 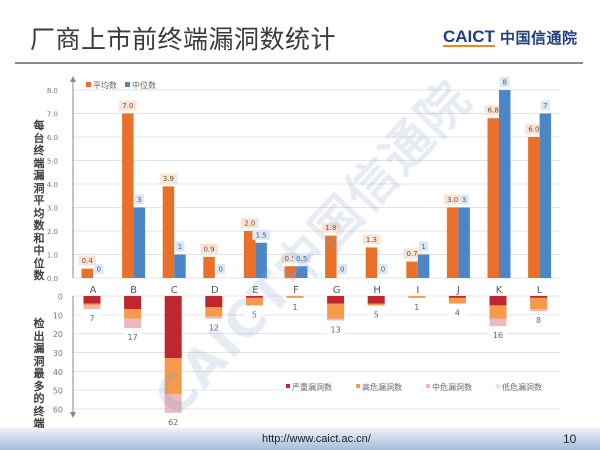 What do you see at coordinates (458, 290) in the screenshot?
I see `category-label: J` at bounding box center [458, 290].